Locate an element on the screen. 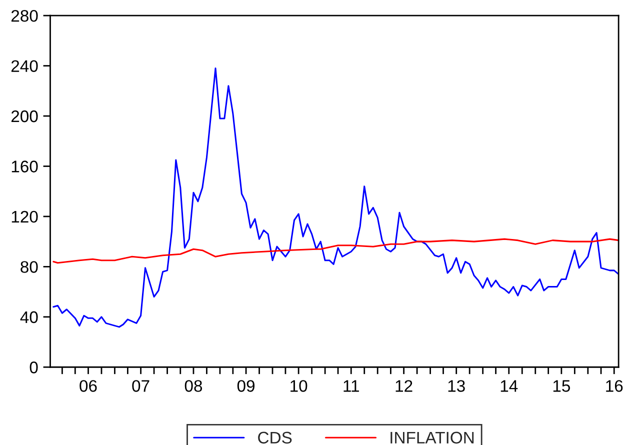  x-tick-label: 10 is located at coordinates (299, 386).